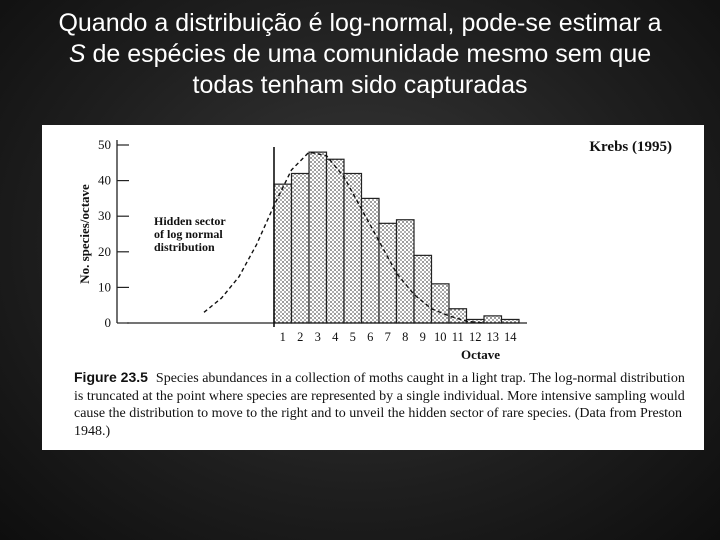  I want to click on hidden-sector-label: of log normal, so click(188, 234).